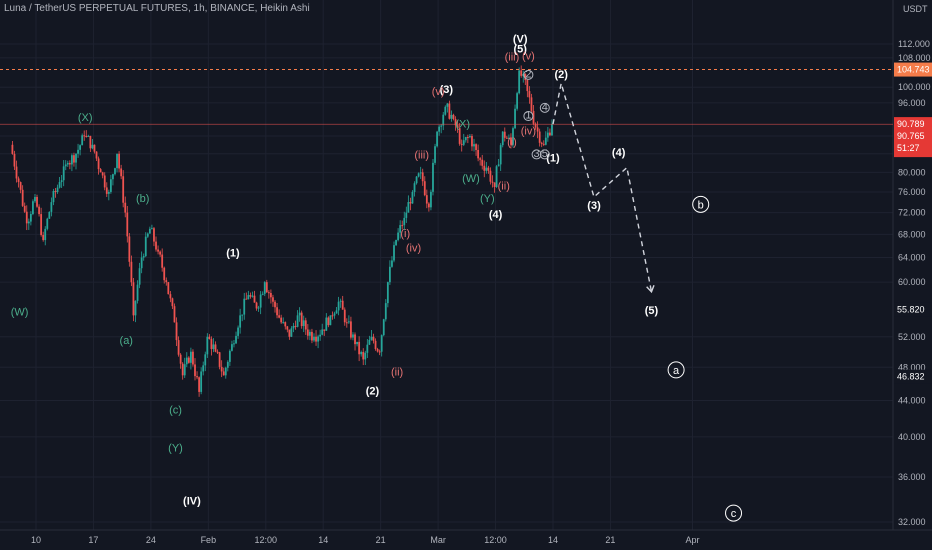 The image size is (932, 550). What do you see at coordinates (142, 199) in the screenshot?
I see `wave-label: (b)` at bounding box center [142, 199].